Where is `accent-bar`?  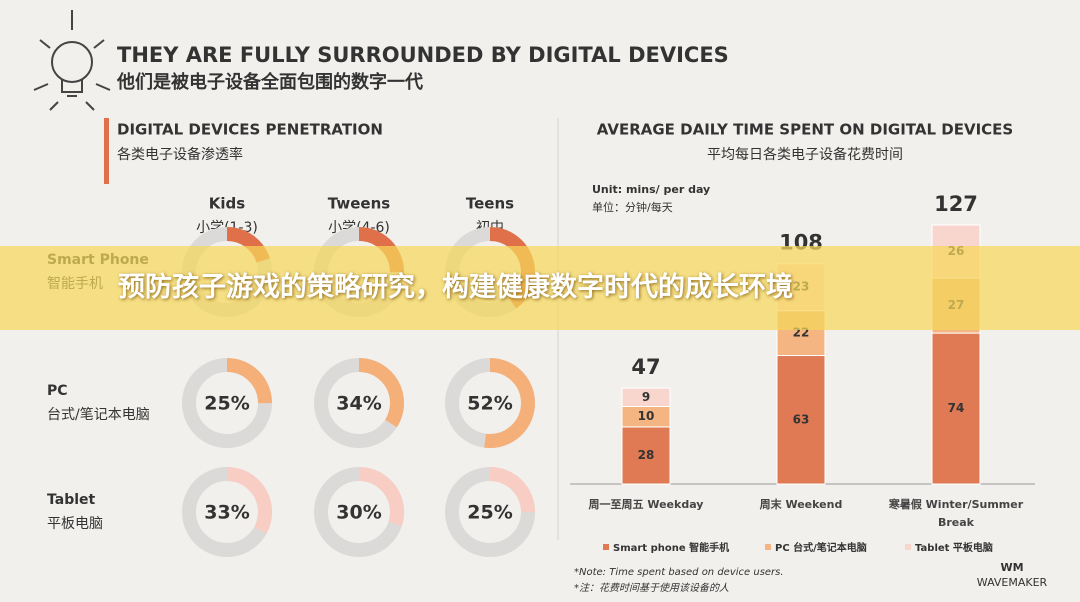 accent-bar is located at coordinates (106, 151).